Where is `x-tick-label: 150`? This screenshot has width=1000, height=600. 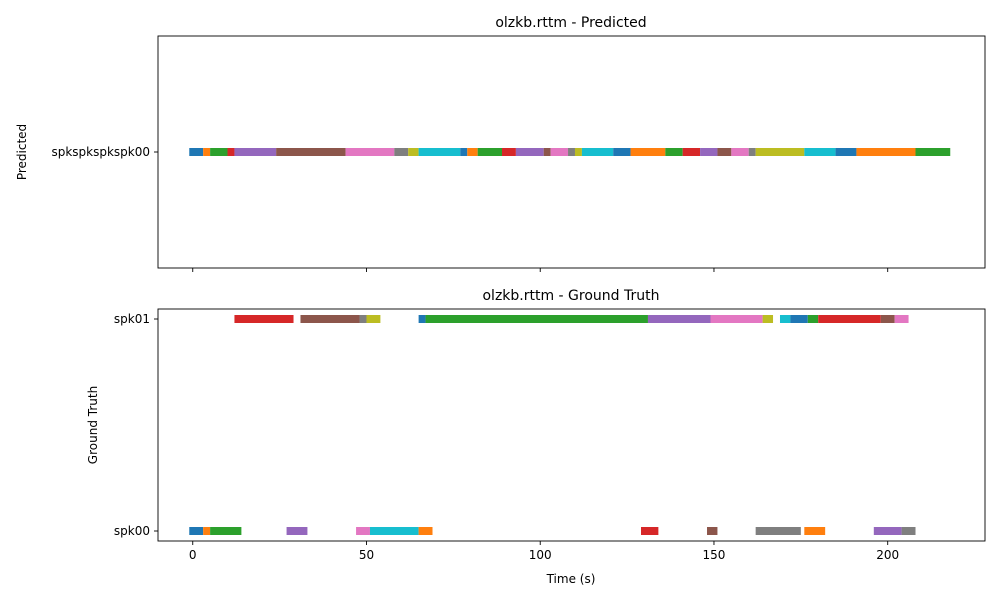 x-tick-label: 150 is located at coordinates (714, 555).